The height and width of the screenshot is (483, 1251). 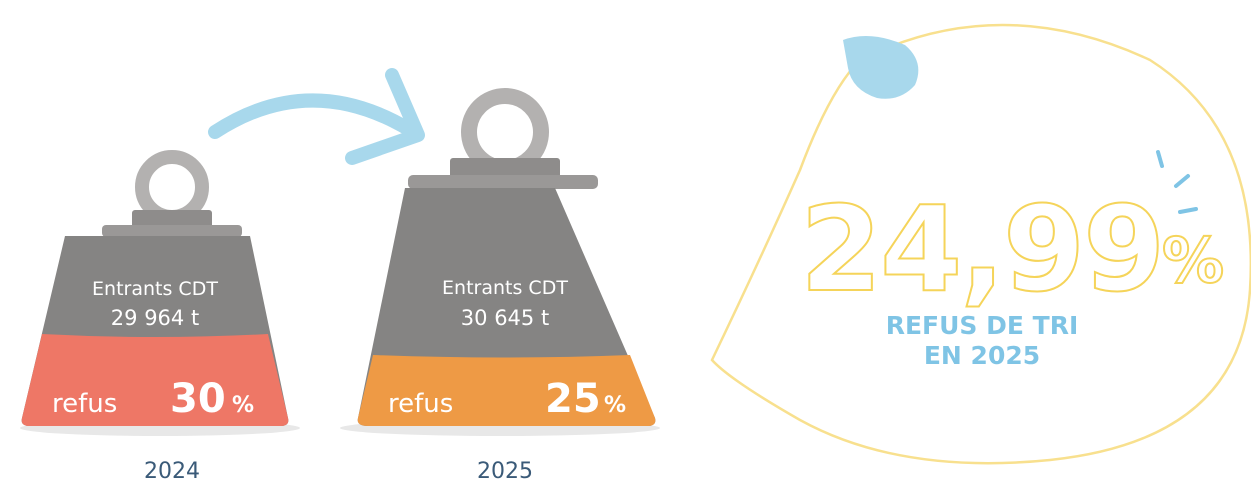 What do you see at coordinates (982, 355) in the screenshot?
I see `caption-line: EN 2025` at bounding box center [982, 355].